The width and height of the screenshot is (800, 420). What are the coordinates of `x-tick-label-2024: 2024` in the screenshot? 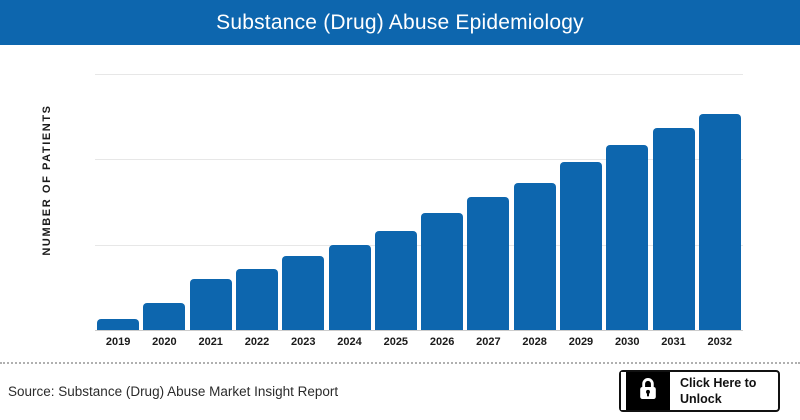 It's located at (349, 342).